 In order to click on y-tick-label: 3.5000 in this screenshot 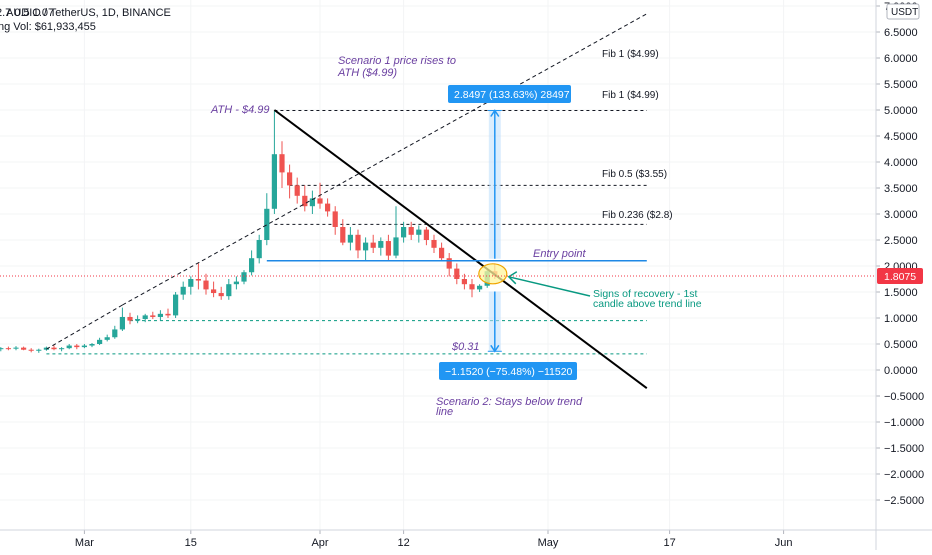, I will do `click(901, 189)`.